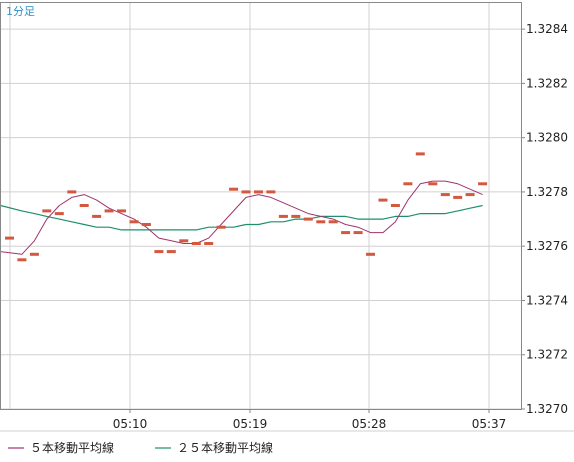 The image size is (574, 462). Describe the element at coordinates (140, 447) in the screenshot. I see `legend: ５本移動平均線 ２５本移動平均線` at that location.